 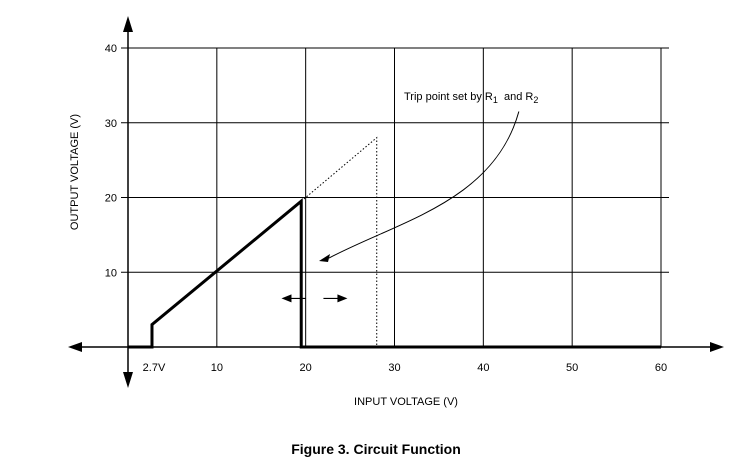 I want to click on adjust-right-arrowhead, so click(x=342, y=298).